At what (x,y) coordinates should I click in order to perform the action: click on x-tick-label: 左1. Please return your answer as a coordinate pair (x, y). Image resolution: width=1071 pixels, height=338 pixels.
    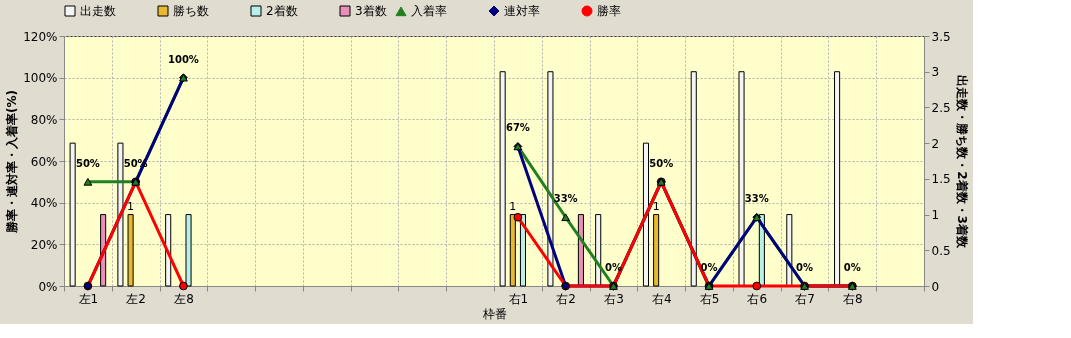
    Looking at the image, I should click on (88, 298).